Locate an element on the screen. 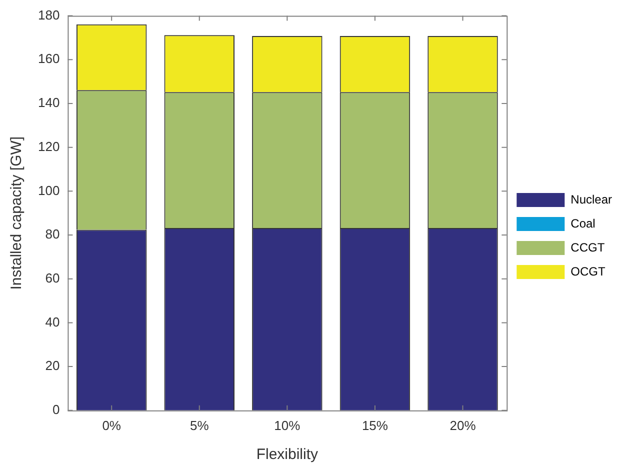 The image size is (630, 472). y-axis-title: Installed capacity [GW] is located at coordinates (17, 213).